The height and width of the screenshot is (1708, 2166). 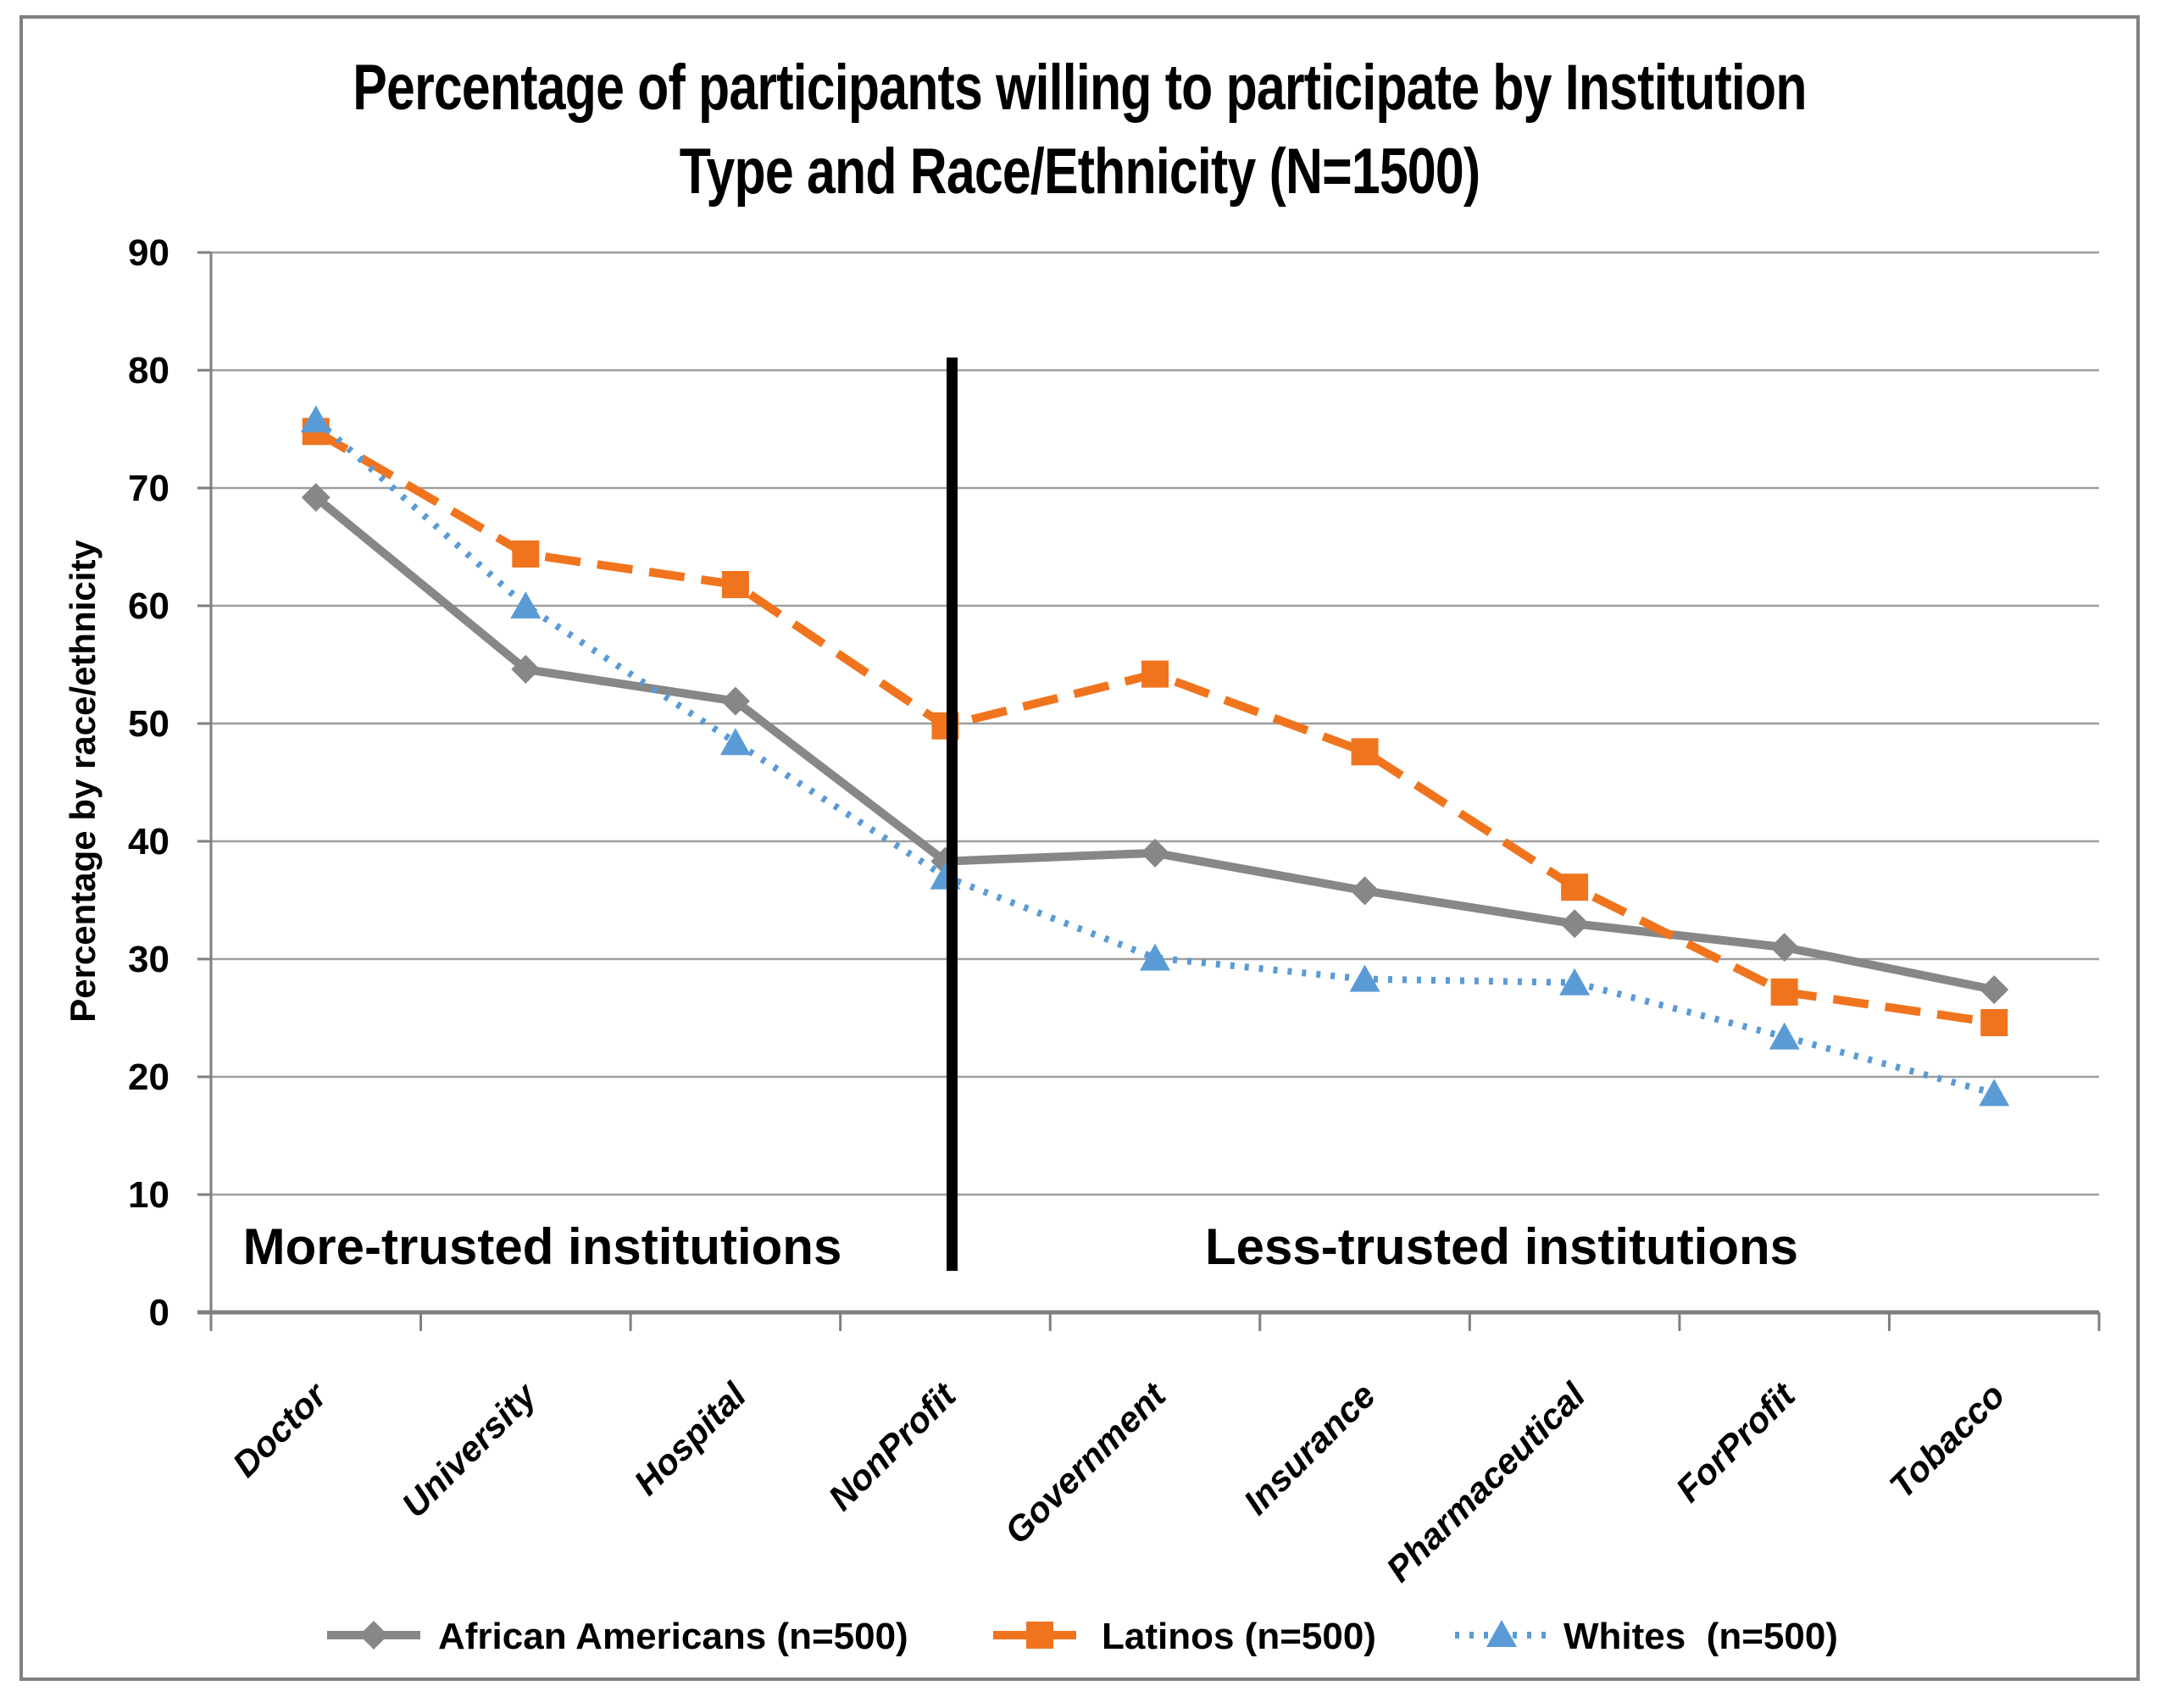 I want to click on y-tick-label-70: 70, so click(x=148, y=488).